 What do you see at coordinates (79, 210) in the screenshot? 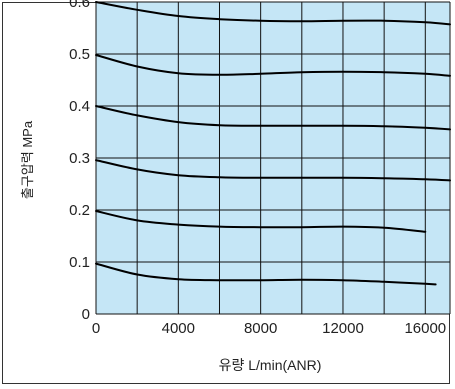
I see `y-tick-label: 0.2` at bounding box center [79, 210].